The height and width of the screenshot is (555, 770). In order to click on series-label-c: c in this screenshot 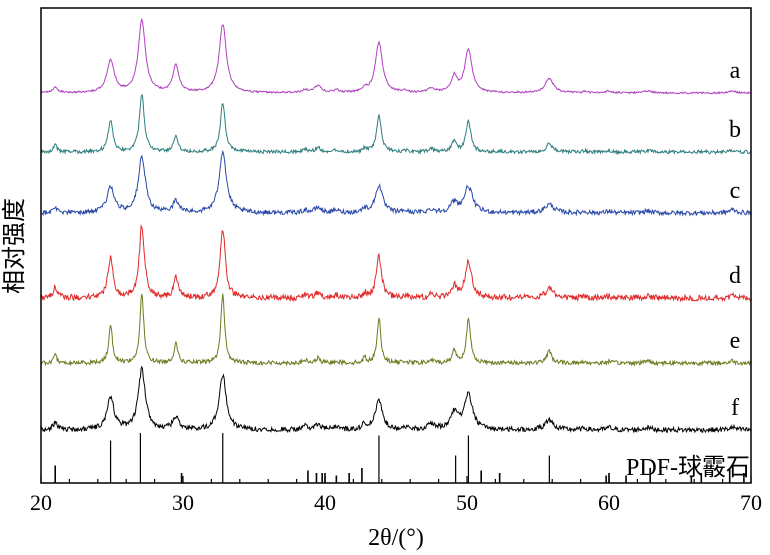, I will do `click(735, 191)`.